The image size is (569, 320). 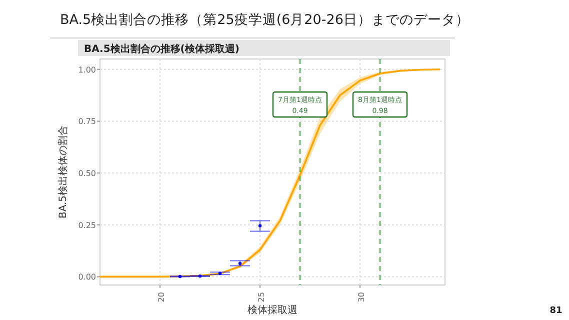 What do you see at coordinates (260, 226) in the screenshot?
I see `point` at bounding box center [260, 226].